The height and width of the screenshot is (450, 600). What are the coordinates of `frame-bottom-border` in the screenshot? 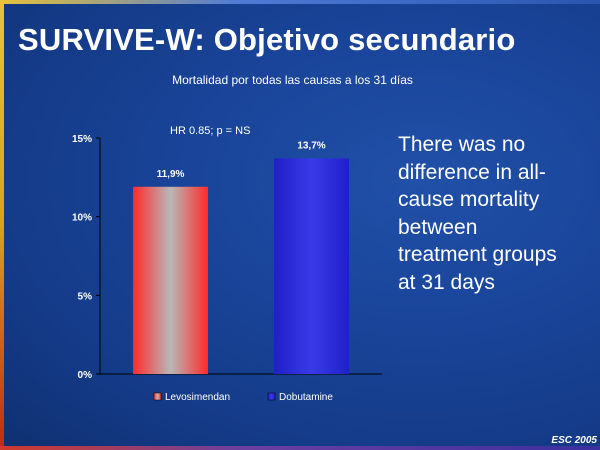 It's located at (300, 448).